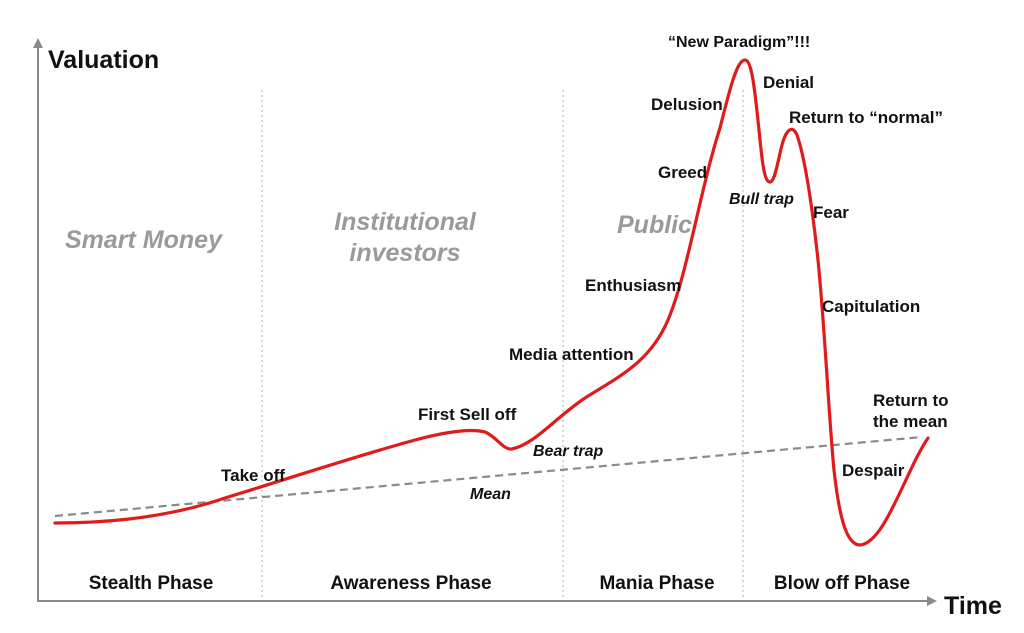 This screenshot has width=1024, height=633. What do you see at coordinates (789, 82) in the screenshot?
I see `label-denial: Denial` at bounding box center [789, 82].